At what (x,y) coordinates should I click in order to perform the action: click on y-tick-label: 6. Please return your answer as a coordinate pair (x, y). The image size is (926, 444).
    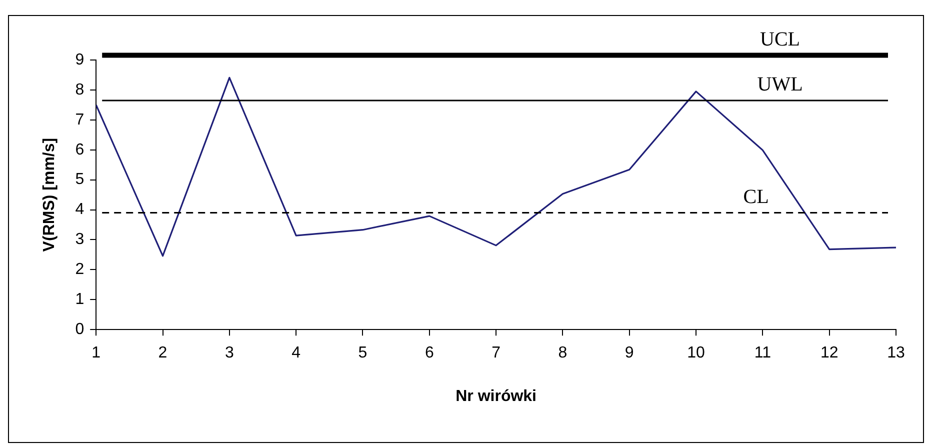
    Looking at the image, I should click on (79, 149).